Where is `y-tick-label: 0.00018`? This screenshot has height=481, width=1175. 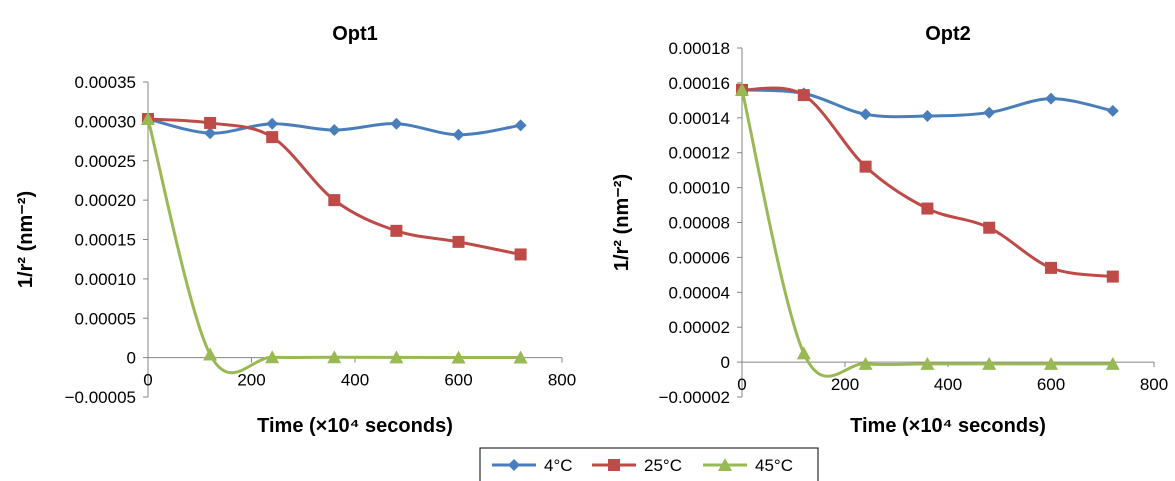 y-tick-label: 0.00018 is located at coordinates (699, 48).